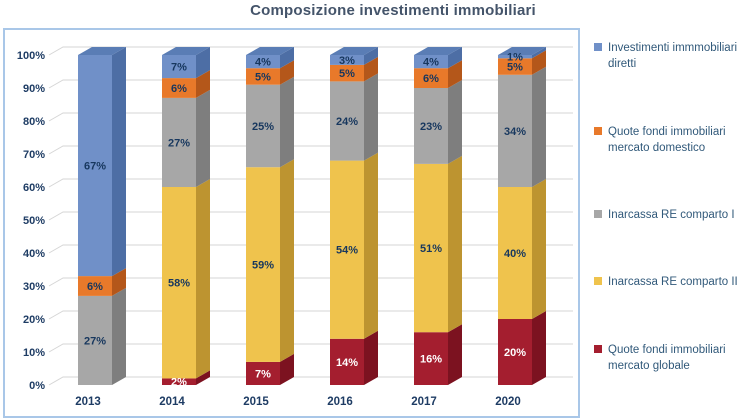  What do you see at coordinates (34, 287) in the screenshot?
I see `y-tick-label: 30%` at bounding box center [34, 287].